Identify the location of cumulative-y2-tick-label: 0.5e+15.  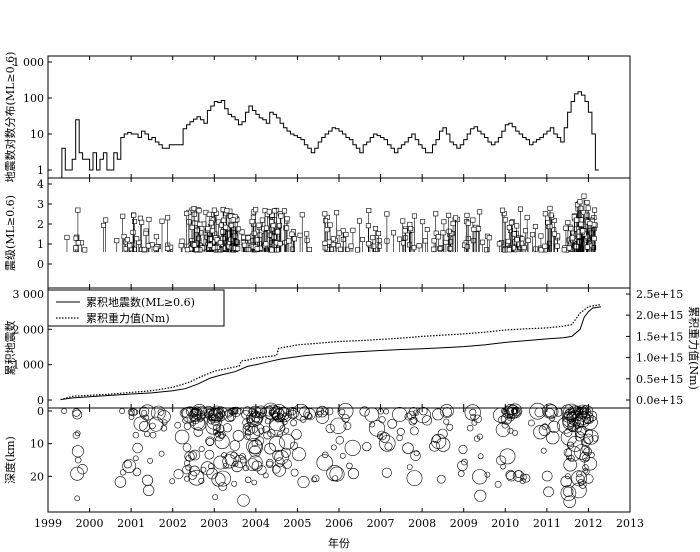
(659, 379).